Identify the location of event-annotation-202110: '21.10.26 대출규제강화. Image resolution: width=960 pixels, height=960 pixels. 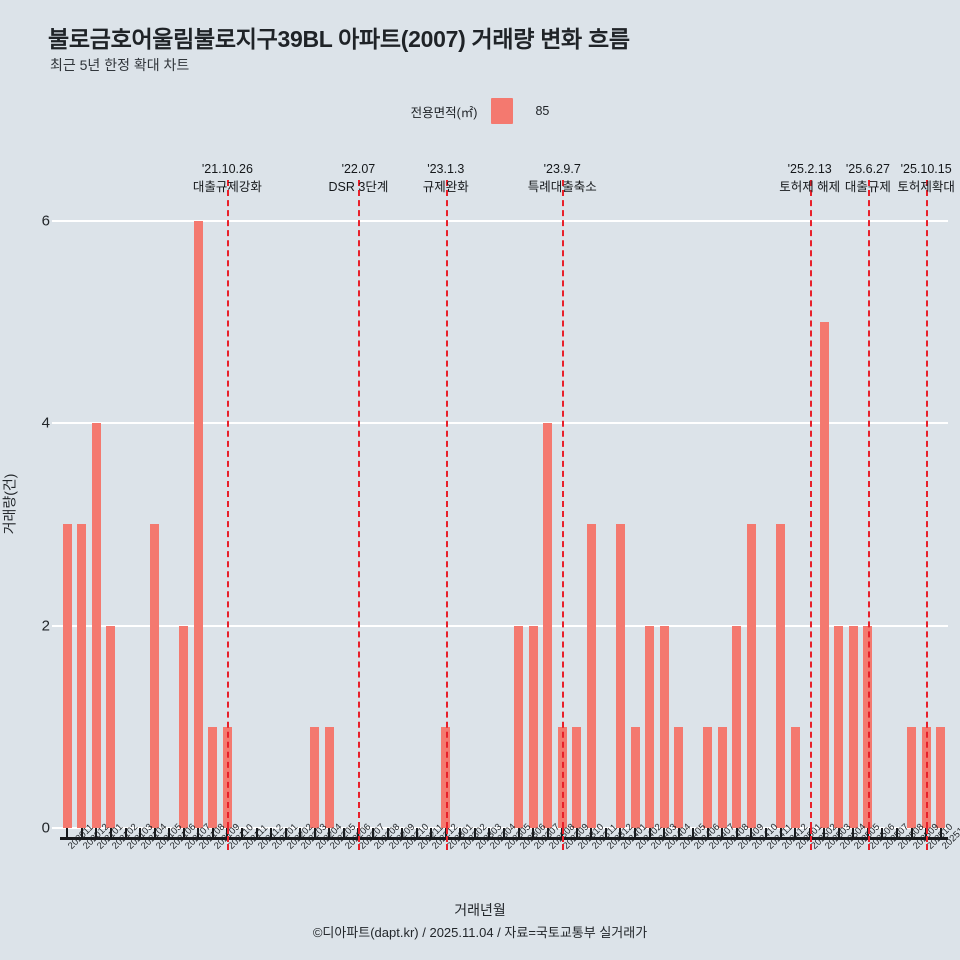
(227, 178).